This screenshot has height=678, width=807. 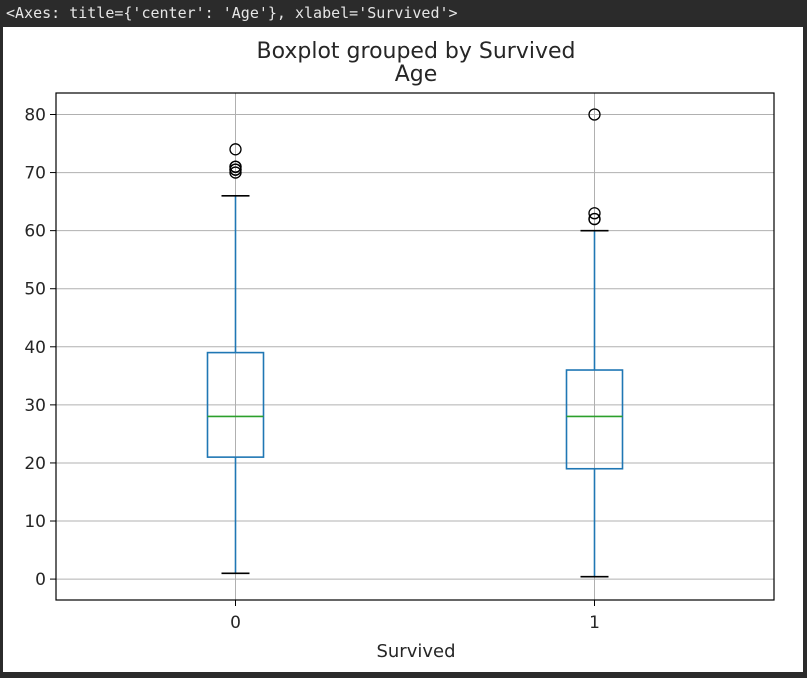 What do you see at coordinates (35, 174) in the screenshot?
I see `y-tick-label: 70` at bounding box center [35, 174].